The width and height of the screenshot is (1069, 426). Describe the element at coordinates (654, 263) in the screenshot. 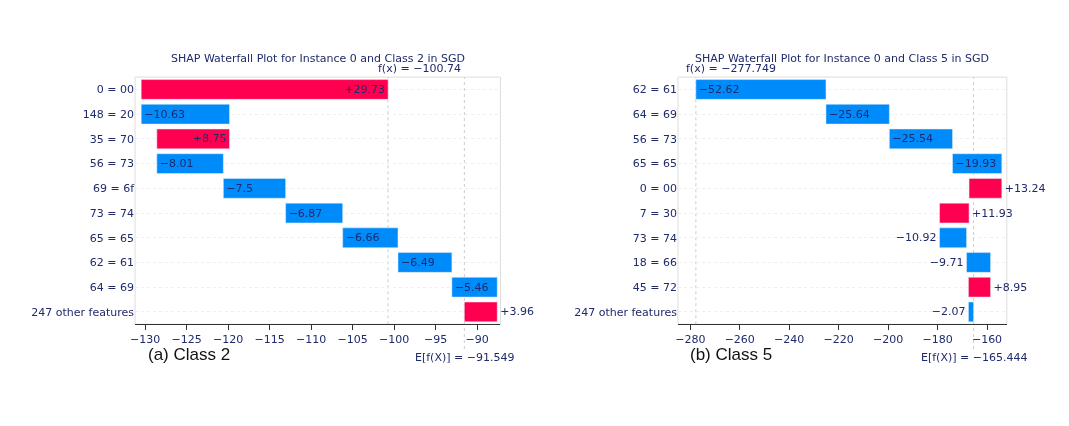

I see `y-tick-label: 18 = 66` at that location.